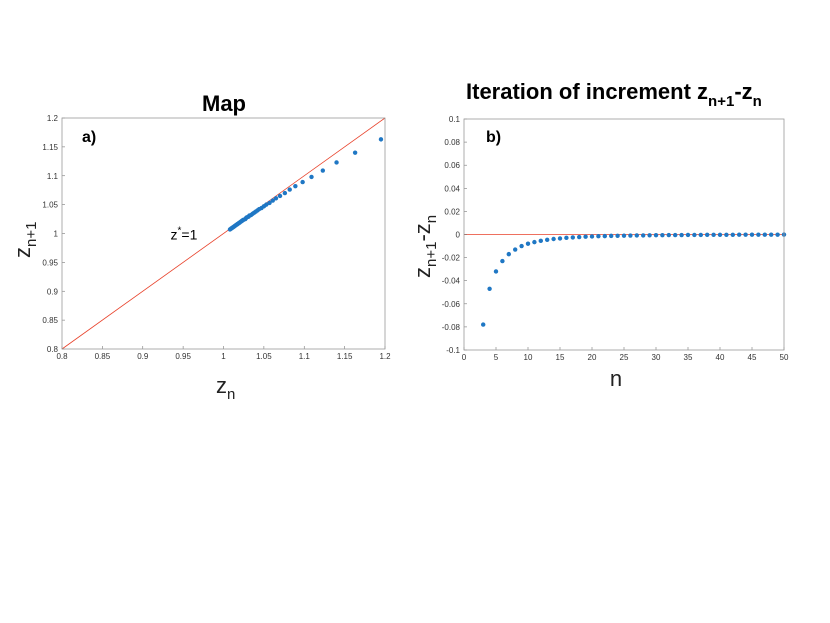 The image size is (830, 623). I want to click on y-tick-label: 0.1, so click(455, 119).